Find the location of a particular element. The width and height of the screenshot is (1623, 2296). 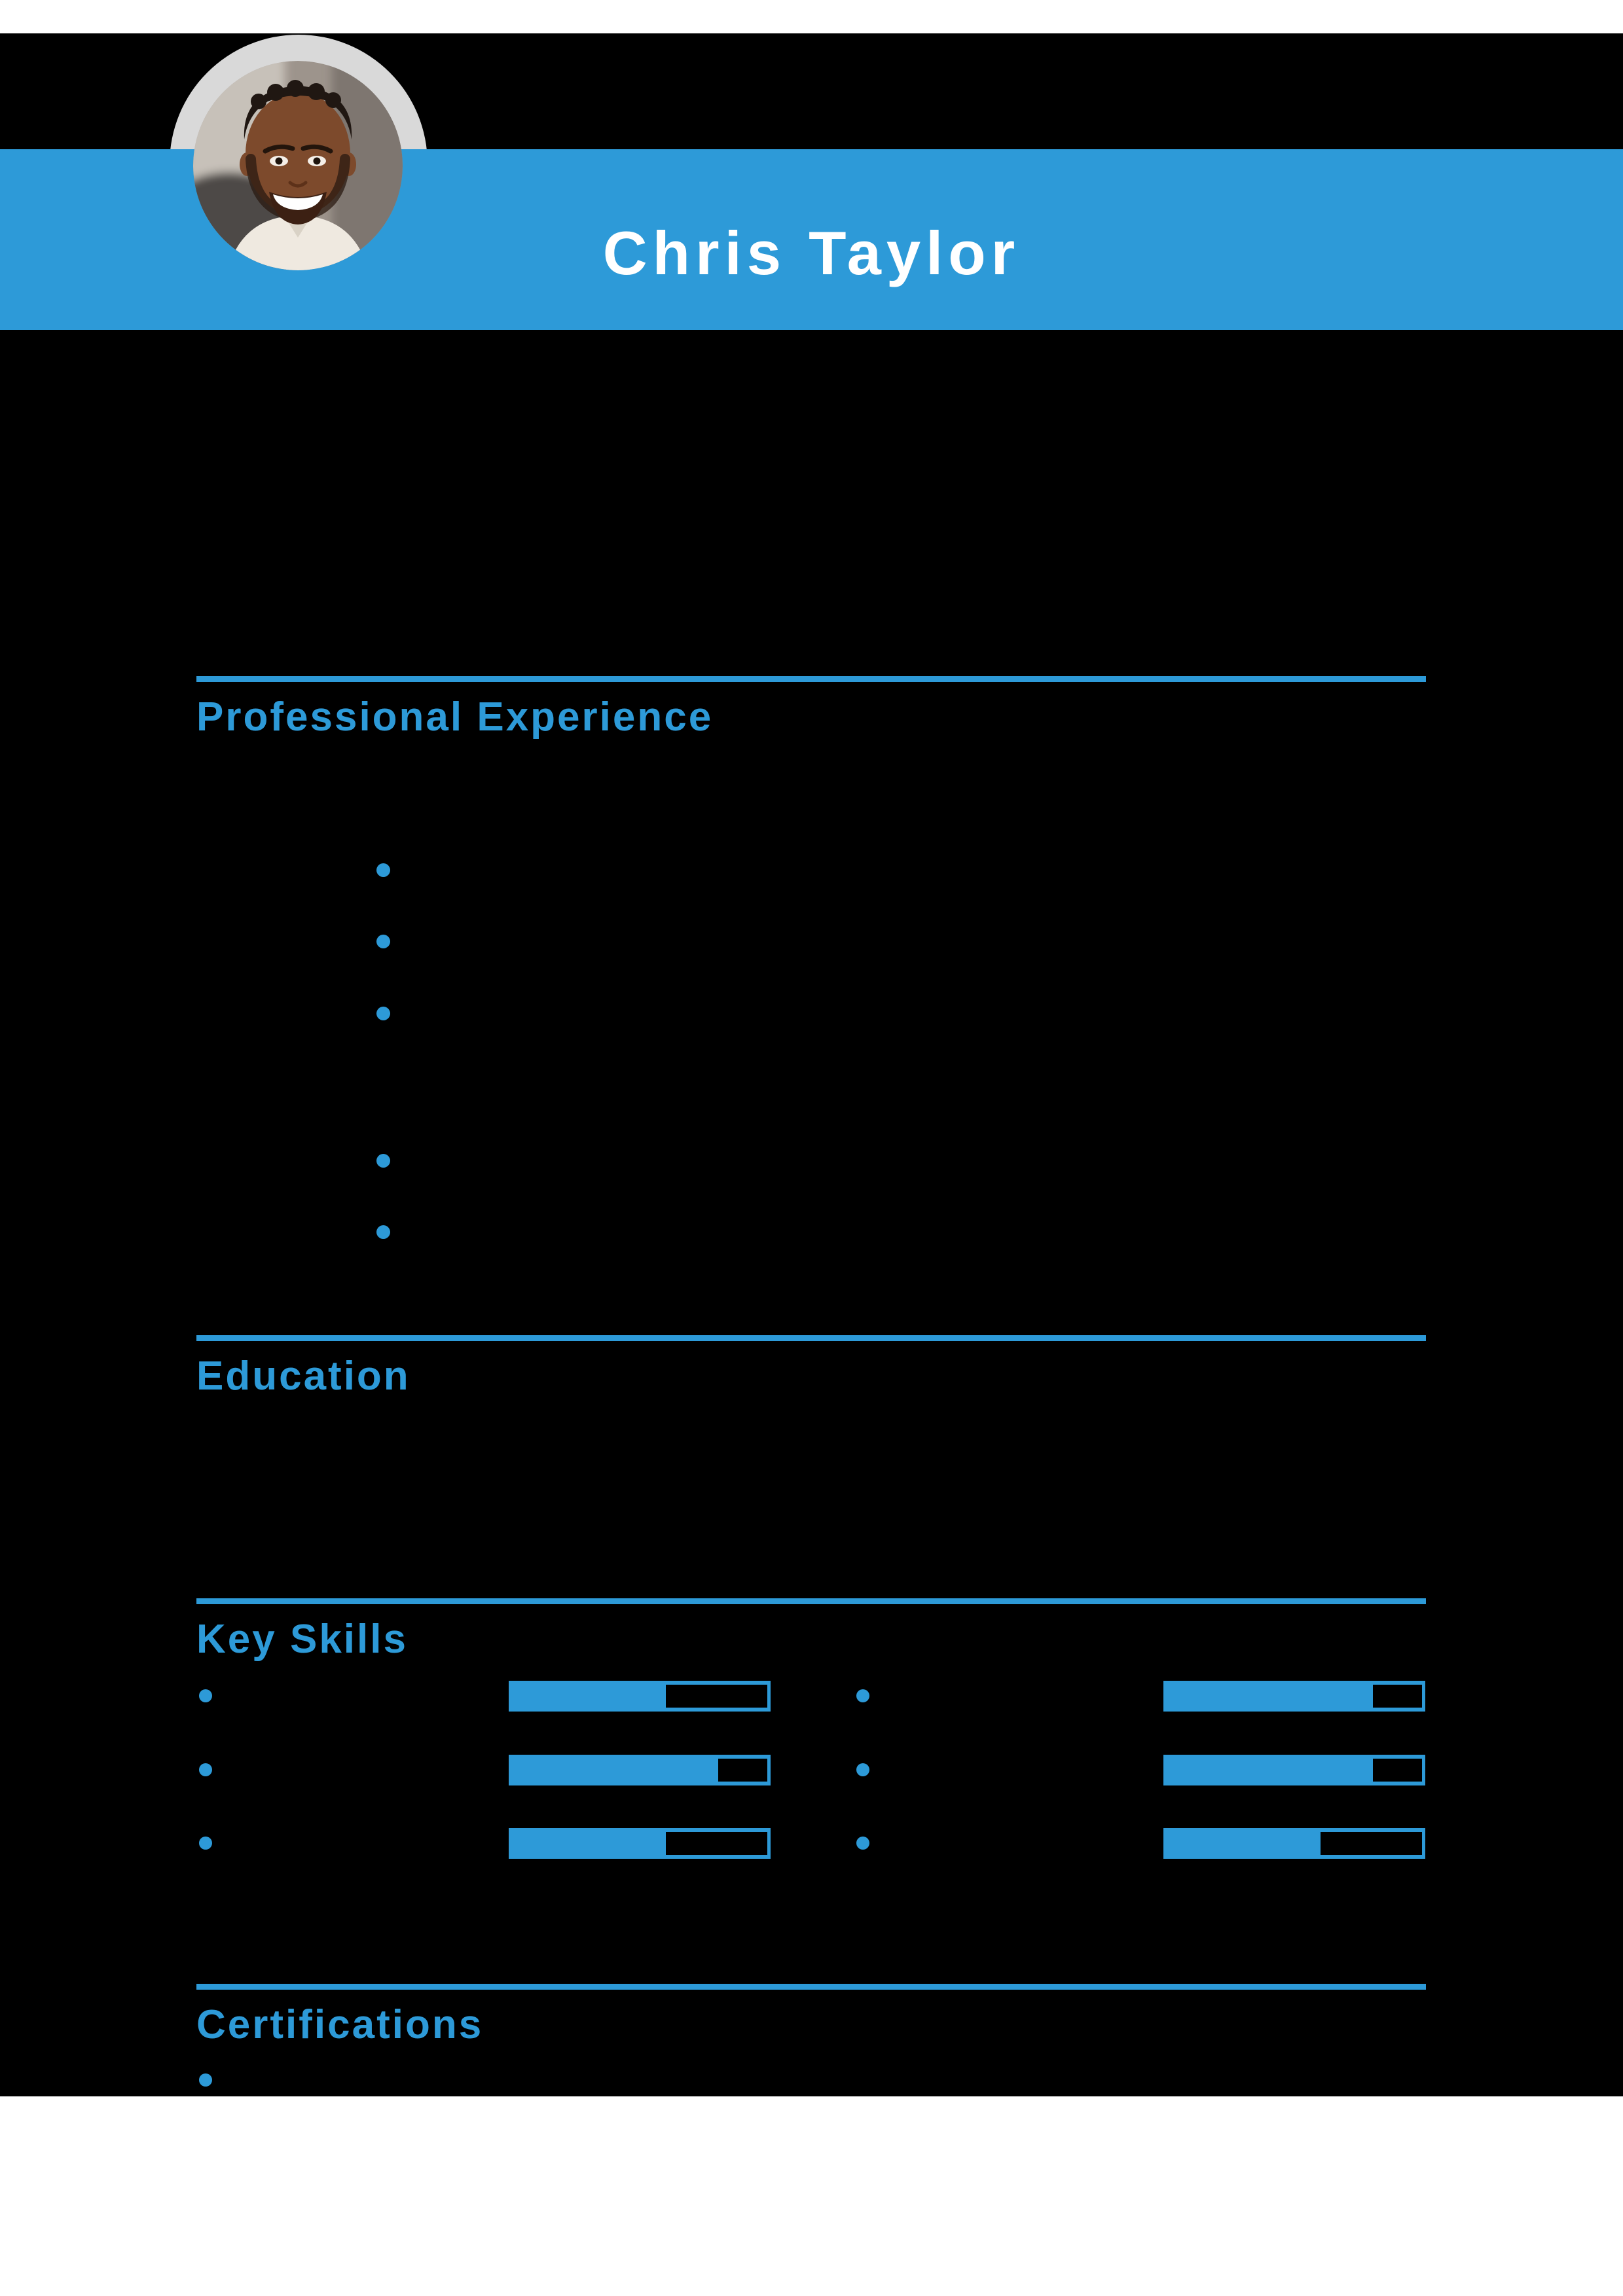

section-title-experience: Professional Experience is located at coordinates (455, 717).